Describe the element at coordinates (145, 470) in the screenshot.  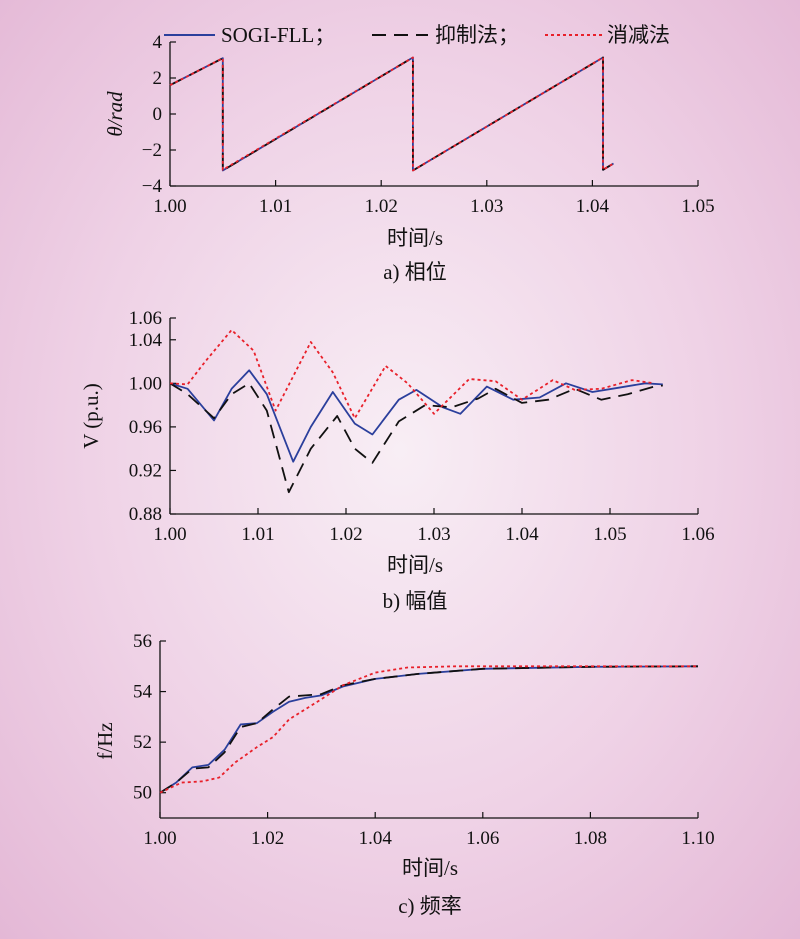
I see `y-tick-label: 0.92` at that location.